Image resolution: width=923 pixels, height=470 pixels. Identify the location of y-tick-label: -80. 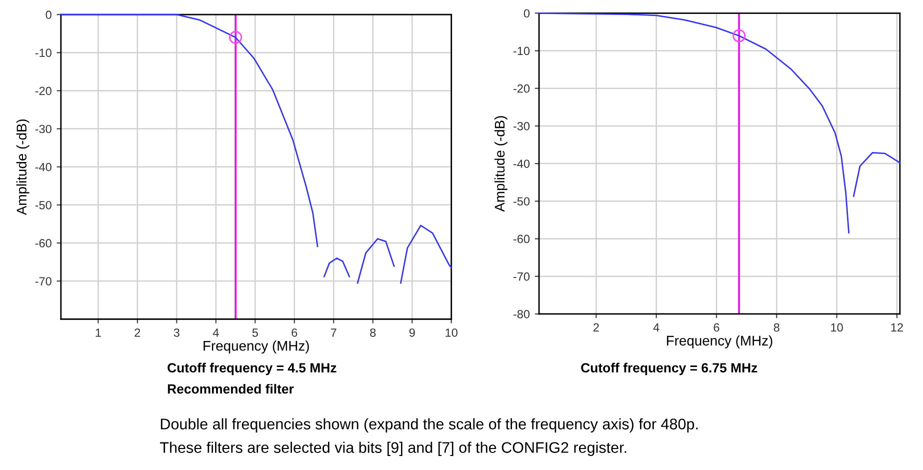
(521, 314).